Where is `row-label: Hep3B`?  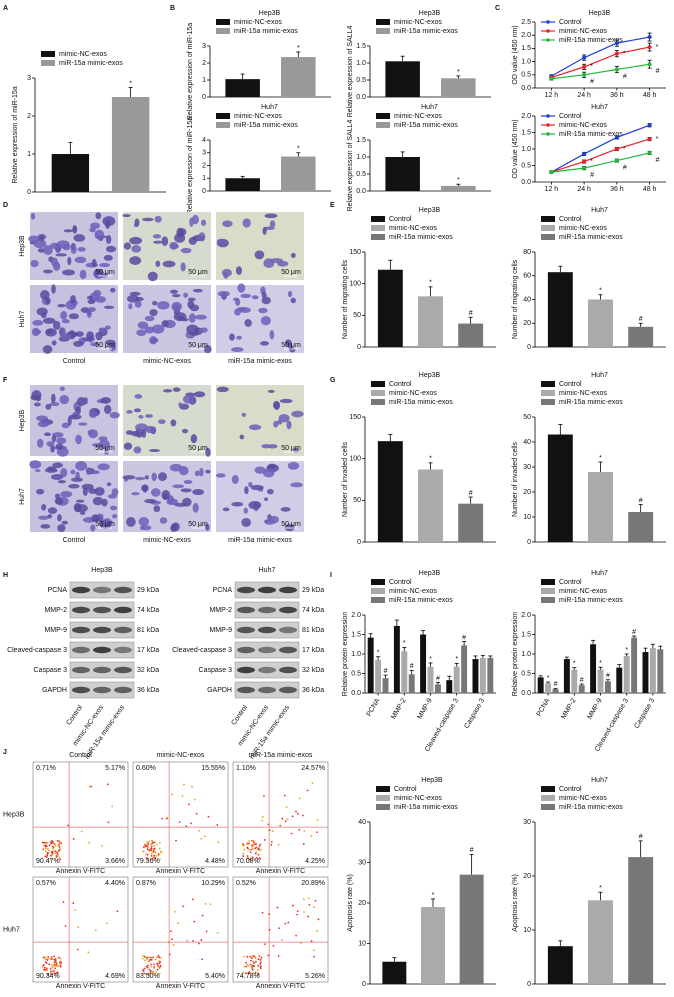 row-label: Hep3B is located at coordinates (22, 246).